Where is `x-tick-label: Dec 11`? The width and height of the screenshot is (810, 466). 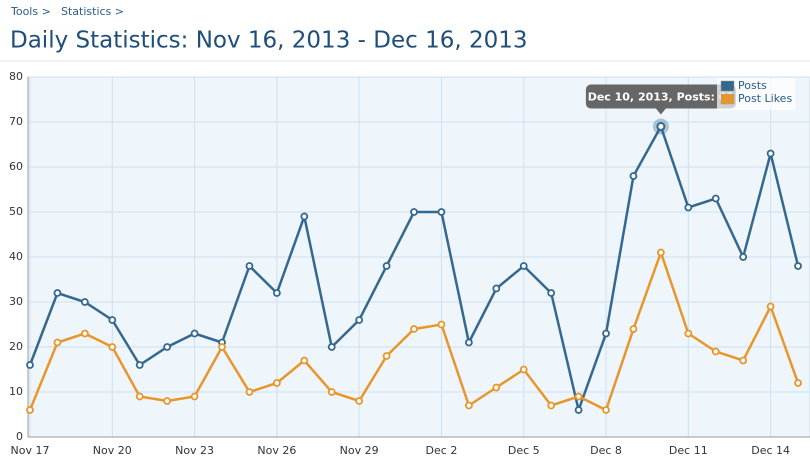 x-tick-label: Dec 11 is located at coordinates (688, 450).